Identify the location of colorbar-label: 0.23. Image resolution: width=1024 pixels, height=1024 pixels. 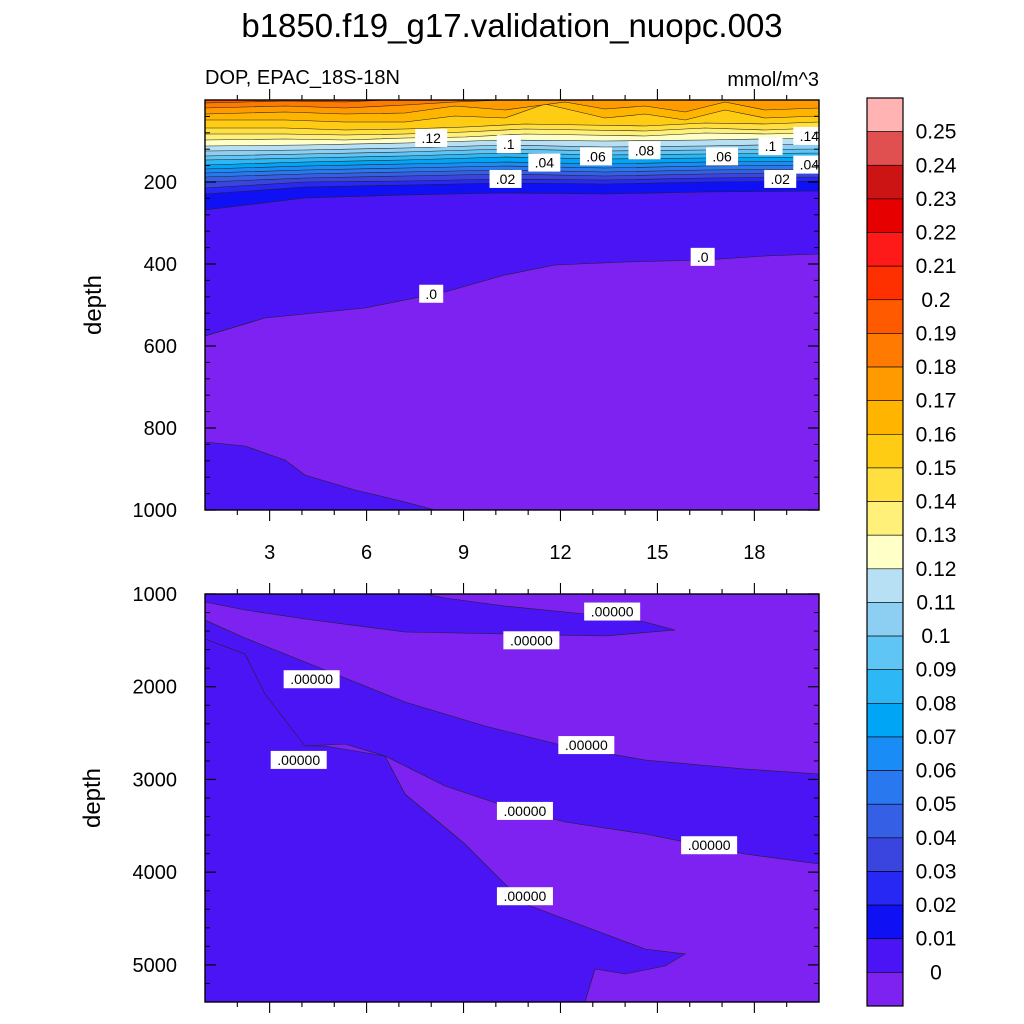
(936, 199).